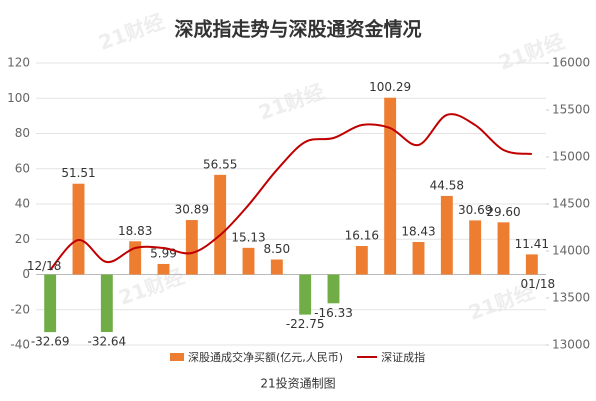  Describe the element at coordinates (192, 210) in the screenshot. I see `data-label: 30.89` at that location.